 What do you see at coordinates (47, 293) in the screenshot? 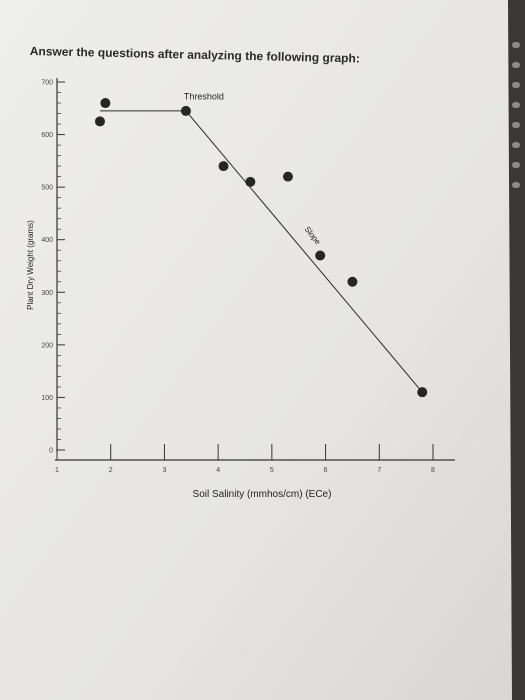
I see `y-tick-label: 300` at bounding box center [47, 293].